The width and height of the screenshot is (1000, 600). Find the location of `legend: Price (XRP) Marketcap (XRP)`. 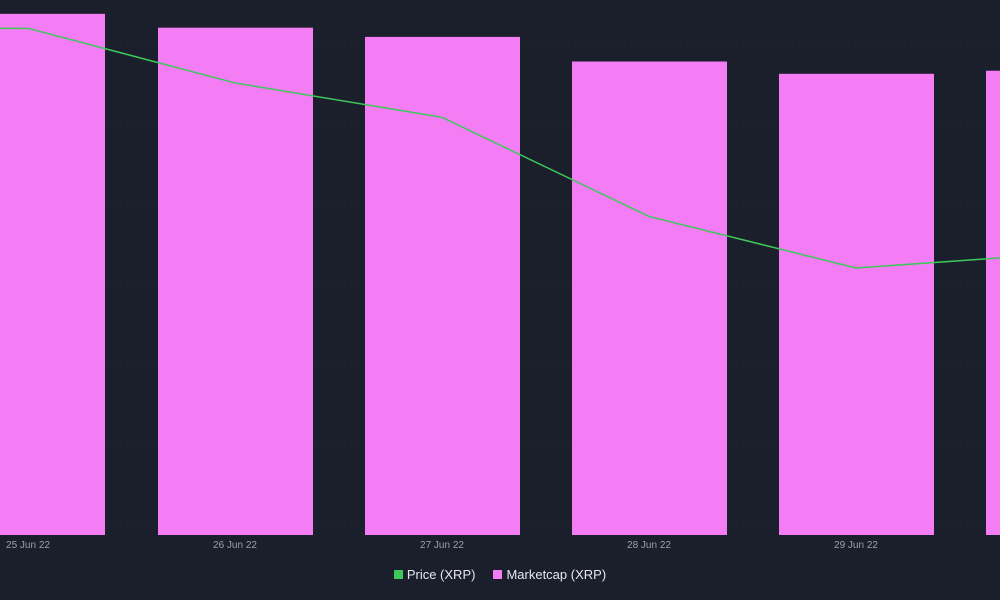

legend: Price (XRP) Marketcap (XRP) is located at coordinates (500, 574).